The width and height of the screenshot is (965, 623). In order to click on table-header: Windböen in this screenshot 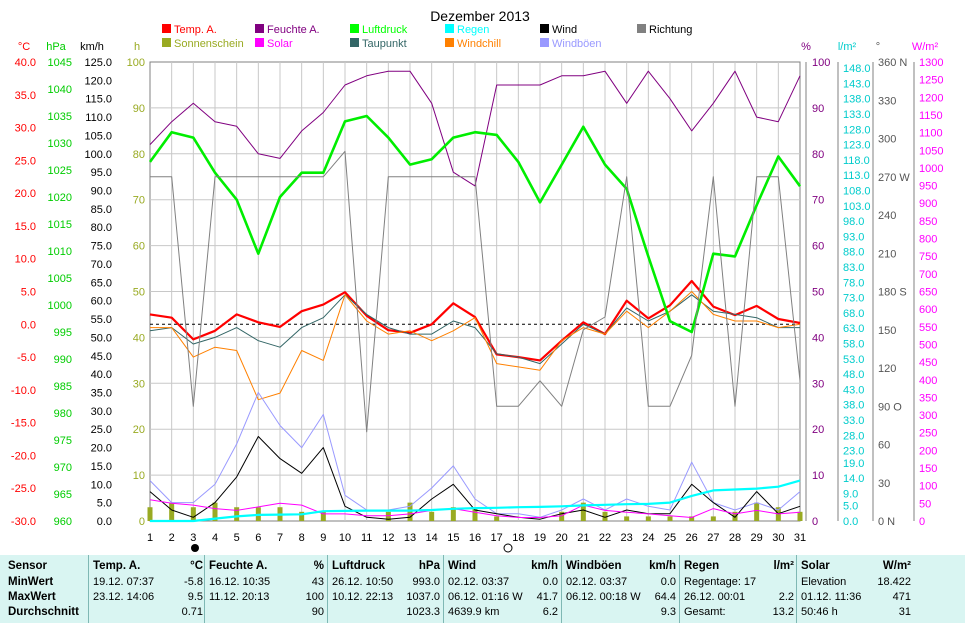, I will do `click(594, 566)`.